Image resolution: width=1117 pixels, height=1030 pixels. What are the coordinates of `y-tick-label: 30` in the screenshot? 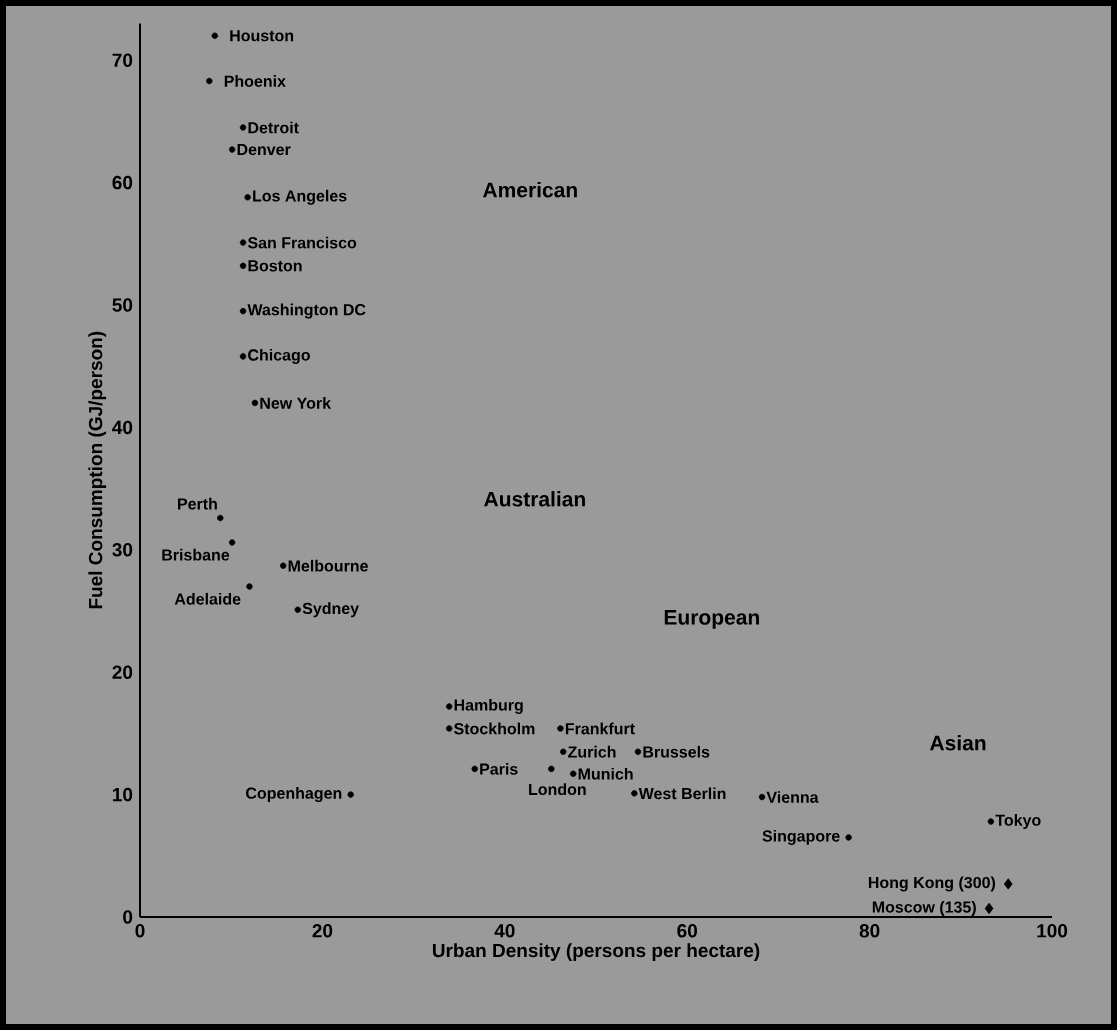 It's located at (122, 550).